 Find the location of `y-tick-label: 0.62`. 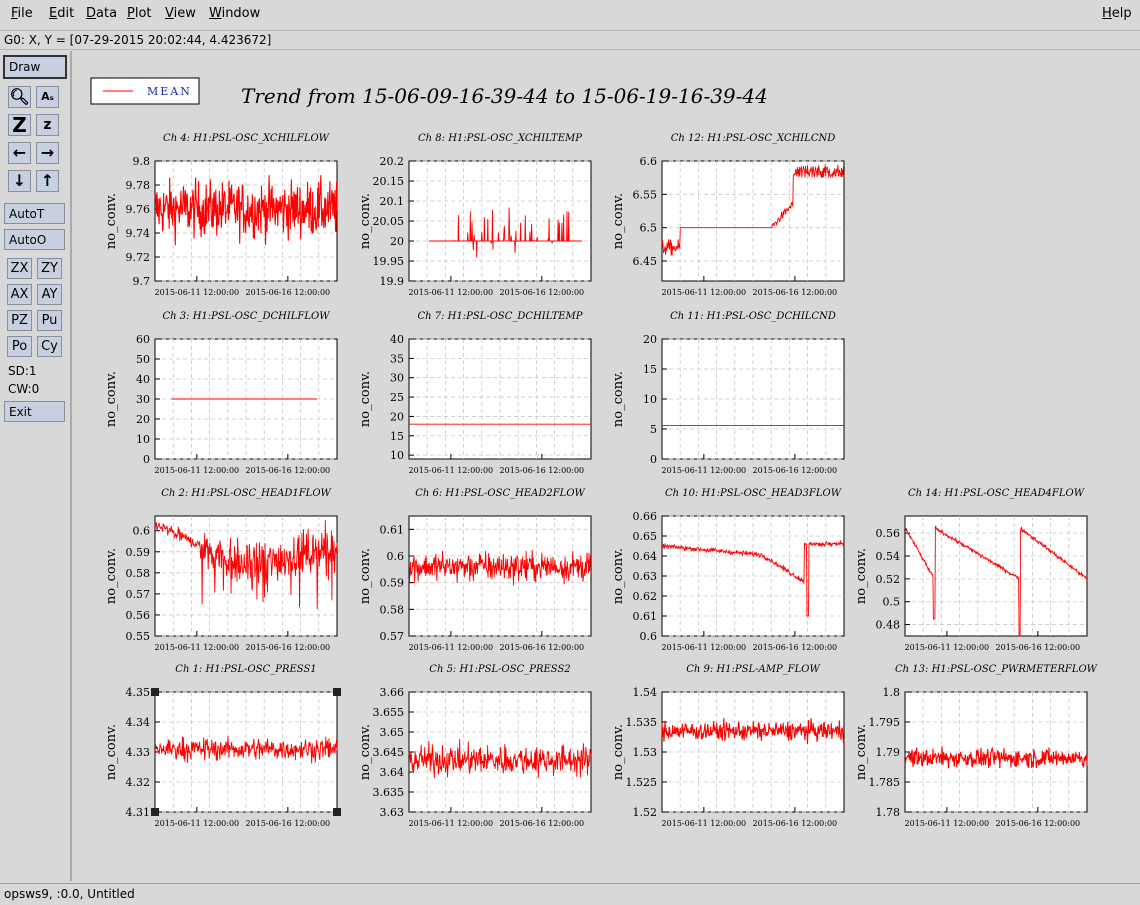

y-tick-label: 0.62 is located at coordinates (645, 596).